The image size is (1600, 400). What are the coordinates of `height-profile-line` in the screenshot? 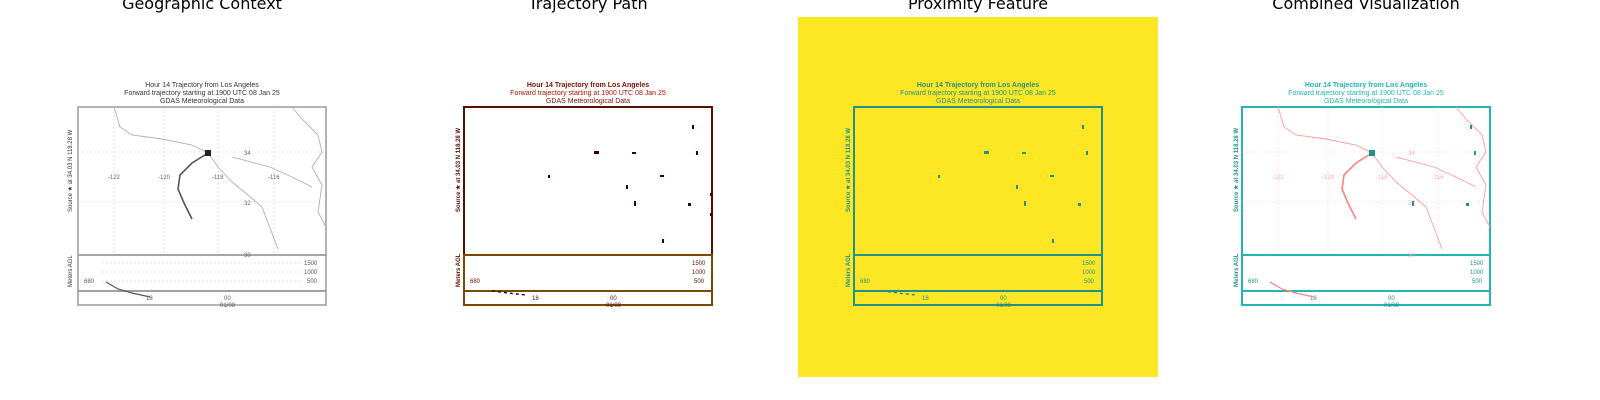 It's located at (128, 289).